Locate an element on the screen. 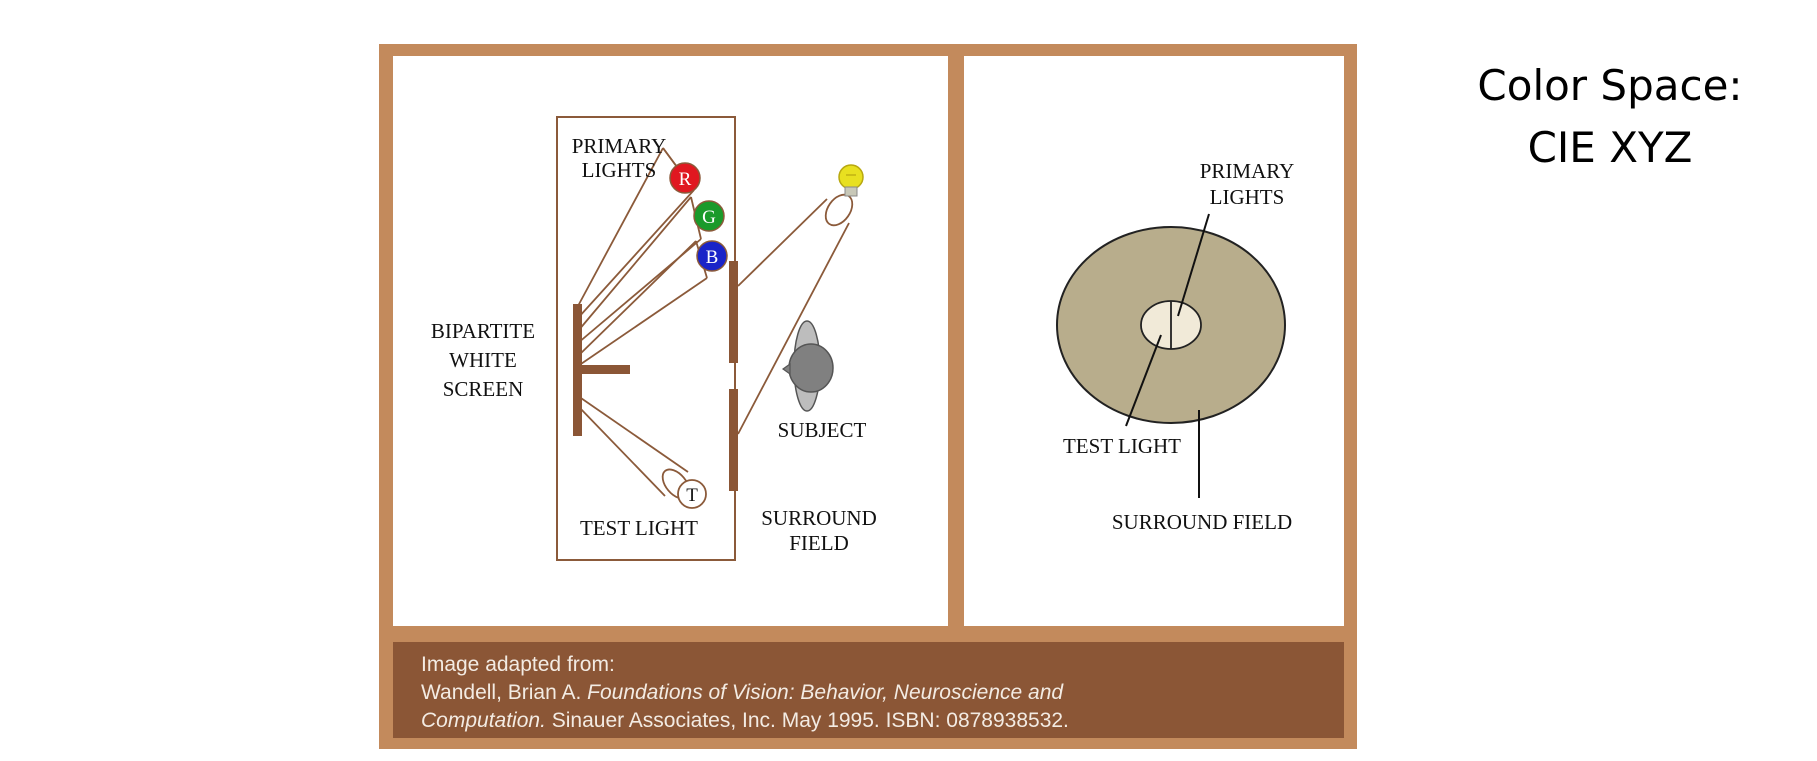 Image resolution: width=1817 pixels, height=761 pixels. lamp-g-icon: G is located at coordinates (709, 216).